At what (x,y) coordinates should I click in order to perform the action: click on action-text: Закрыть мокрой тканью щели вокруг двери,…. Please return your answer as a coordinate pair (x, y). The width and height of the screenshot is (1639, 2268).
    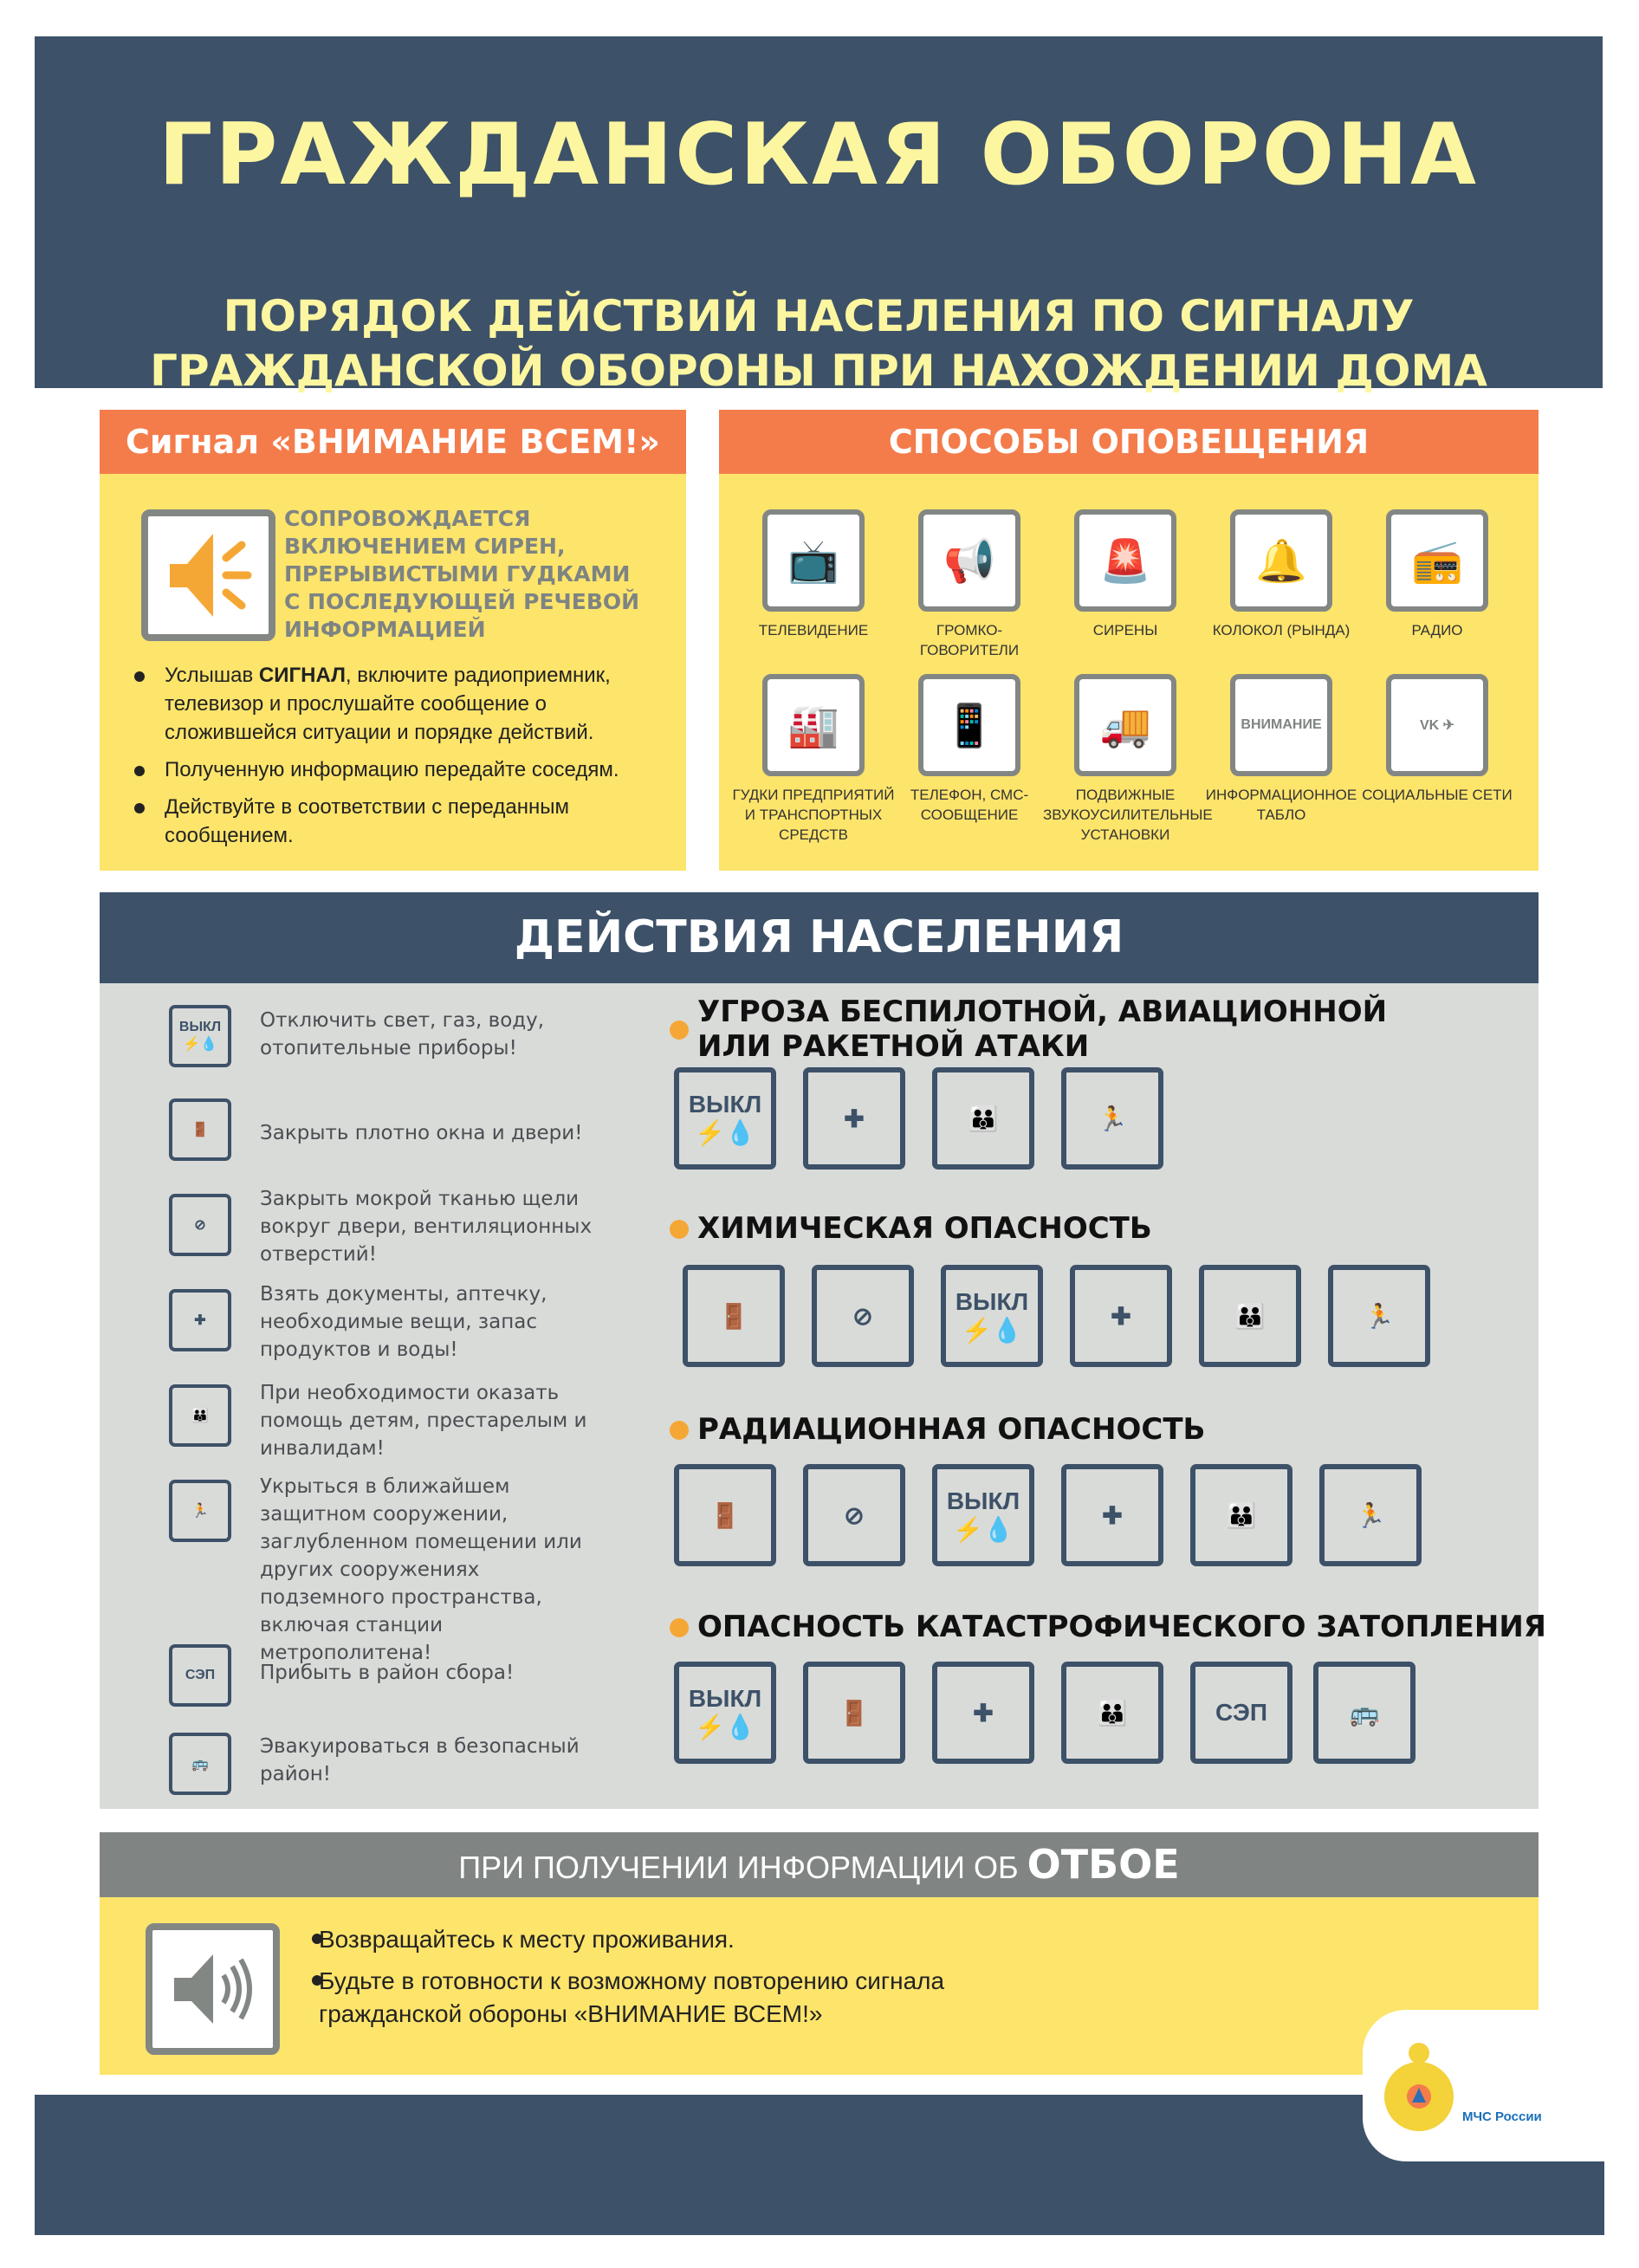
    Looking at the image, I should click on (427, 1227).